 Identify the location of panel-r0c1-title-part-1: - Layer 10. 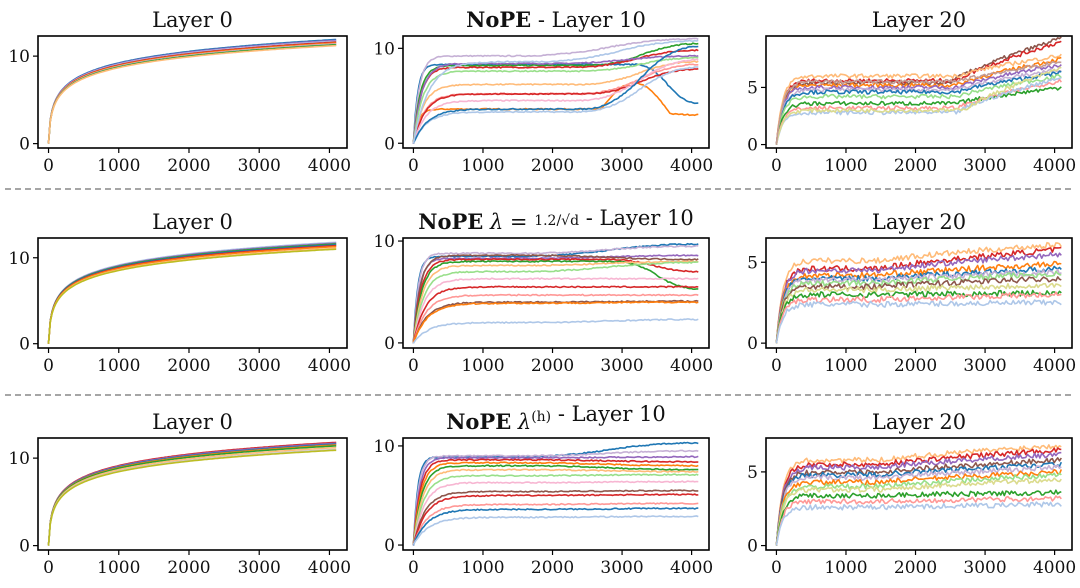
(588, 20).